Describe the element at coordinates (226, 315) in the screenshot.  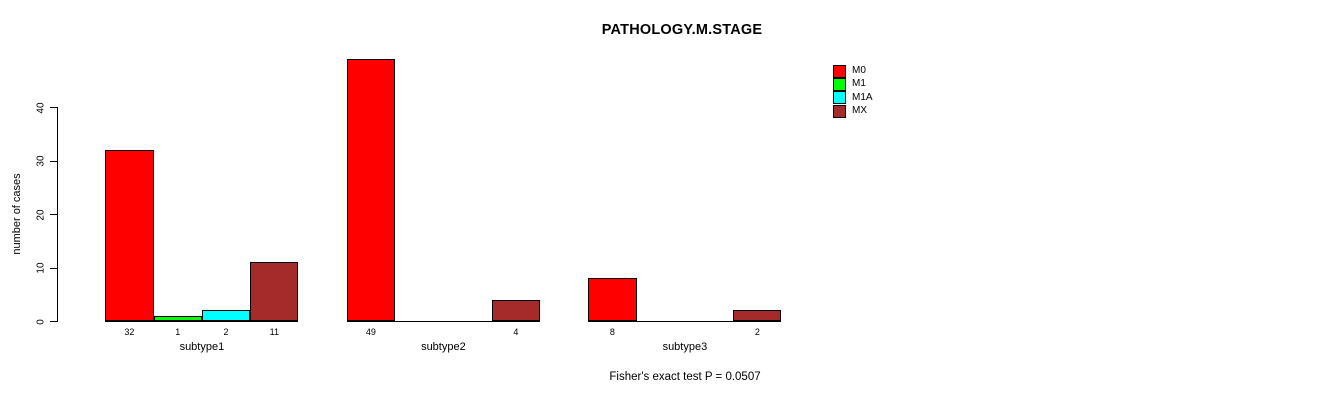
I see `bar-subtype1-M1A` at that location.